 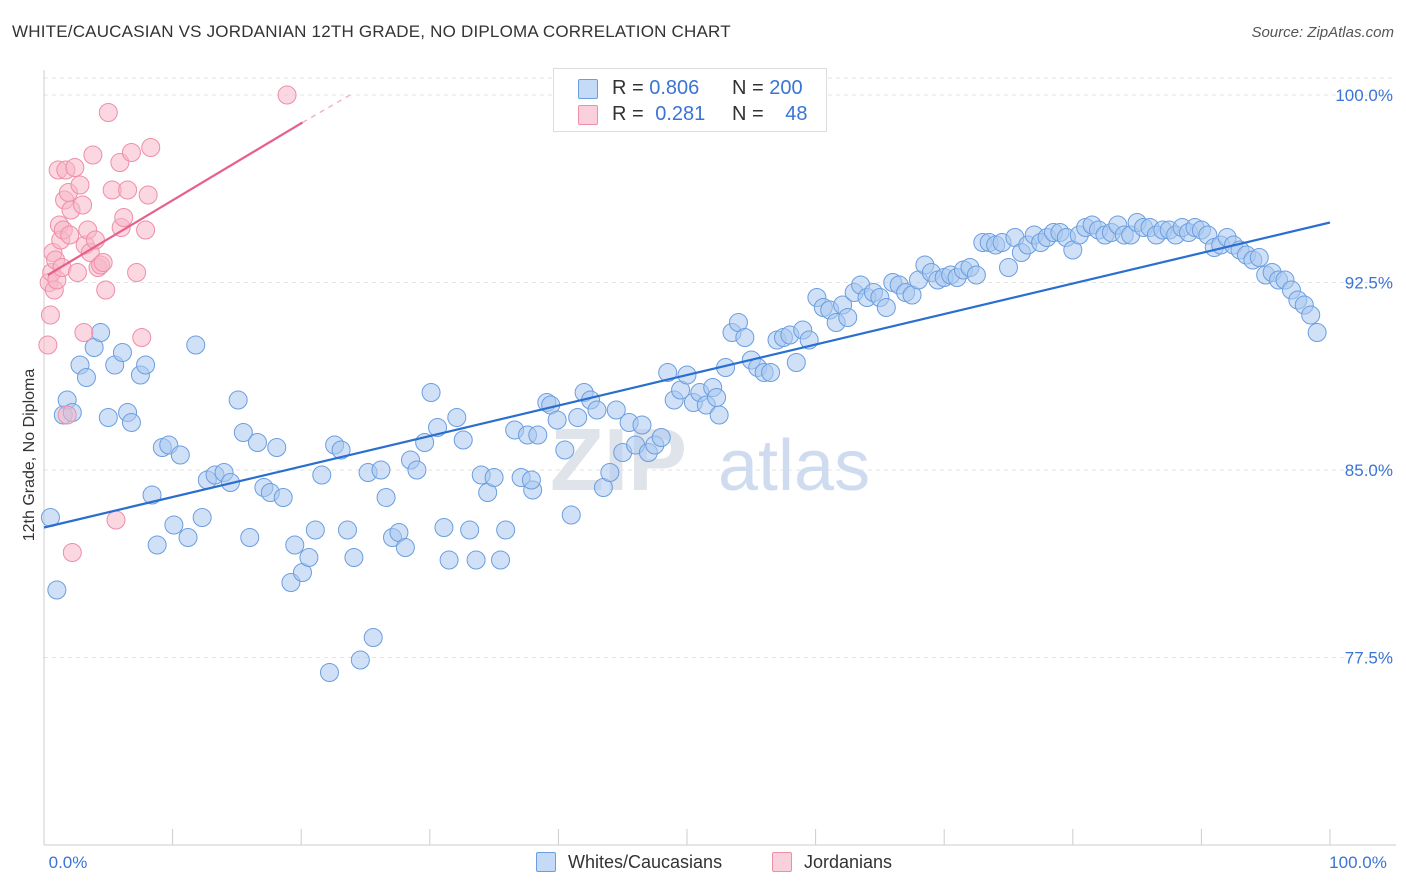 I want to click on y-tick-label: 85.0%, so click(x=1369, y=470).